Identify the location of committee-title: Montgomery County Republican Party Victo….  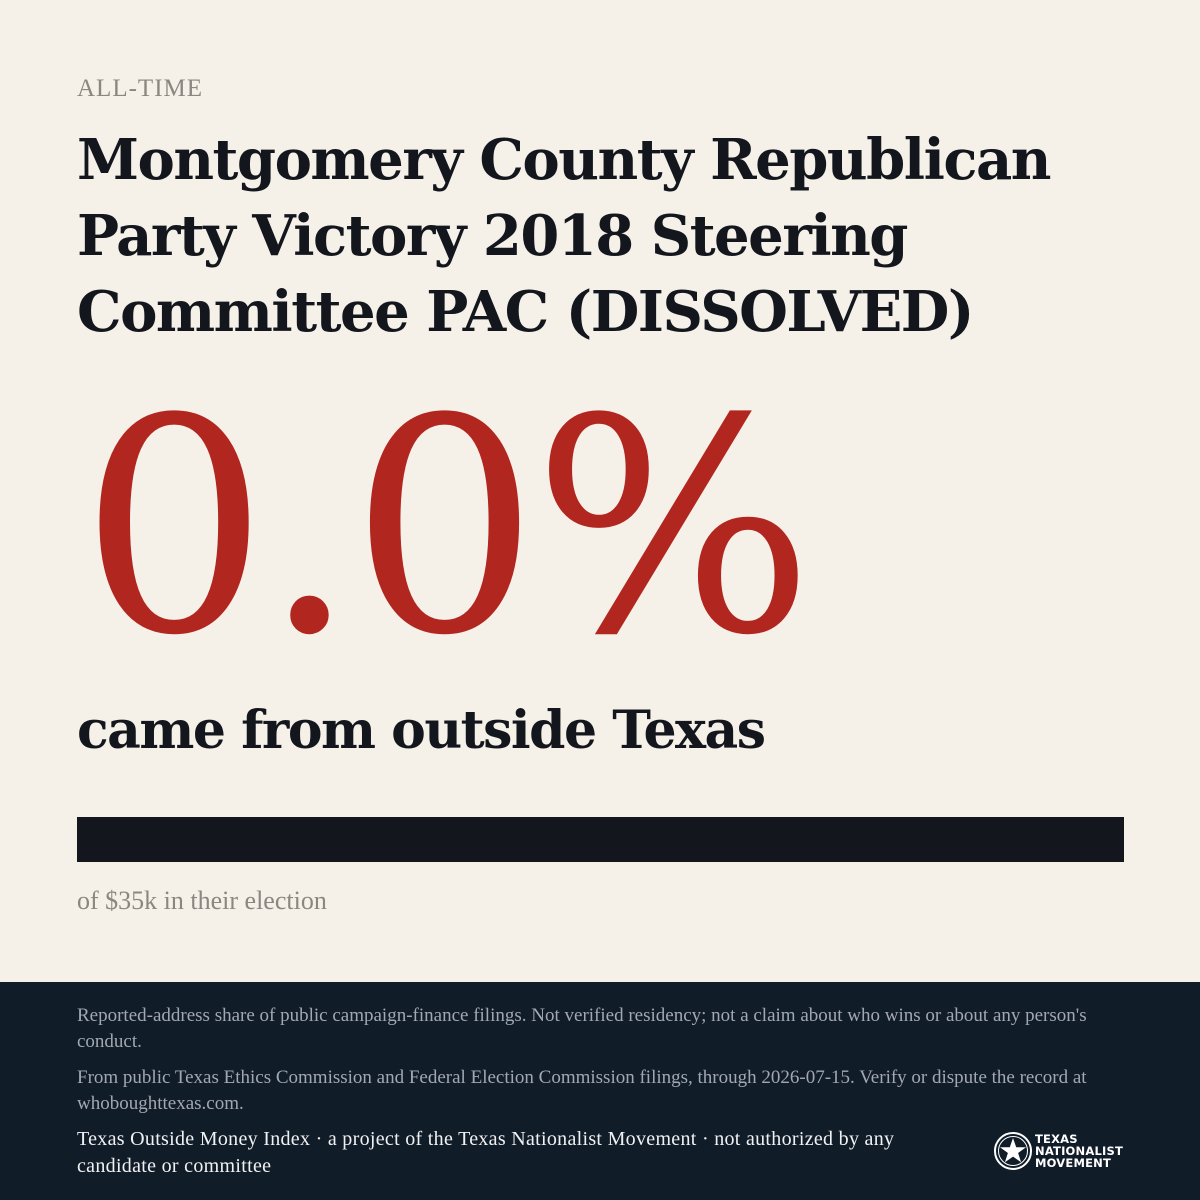
(564, 236).